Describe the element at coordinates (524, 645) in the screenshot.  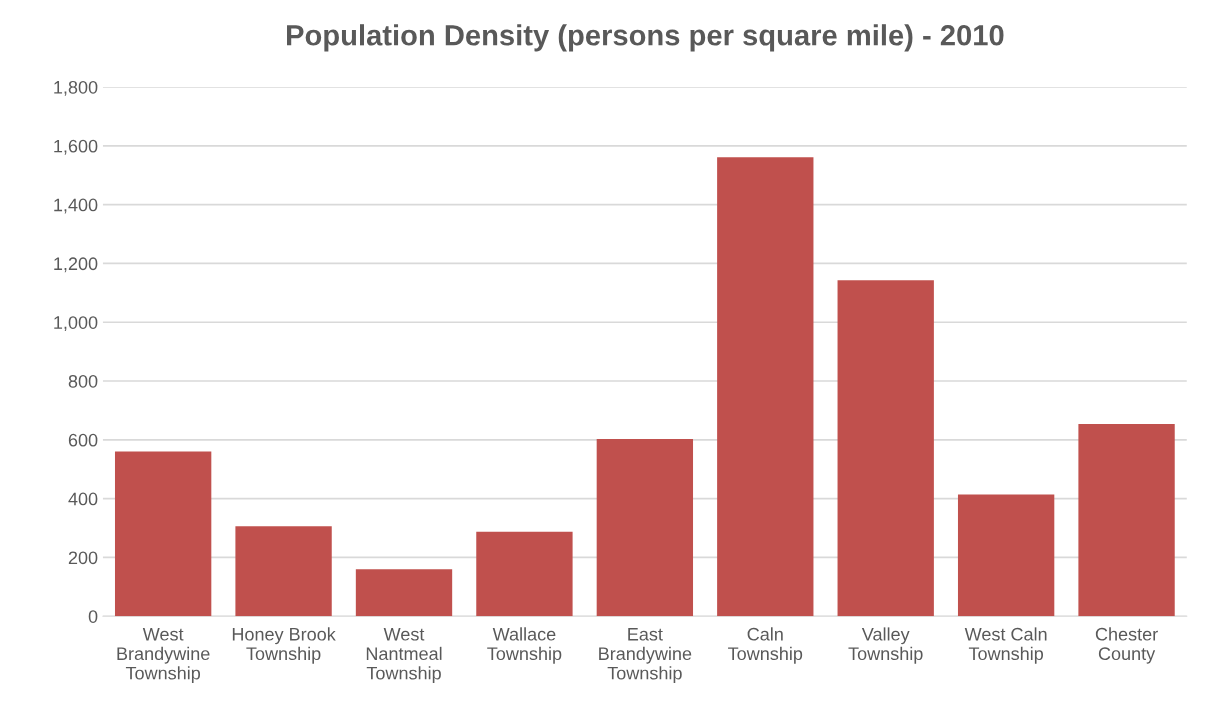
I see `x-tick-label: Wallace Township` at that location.